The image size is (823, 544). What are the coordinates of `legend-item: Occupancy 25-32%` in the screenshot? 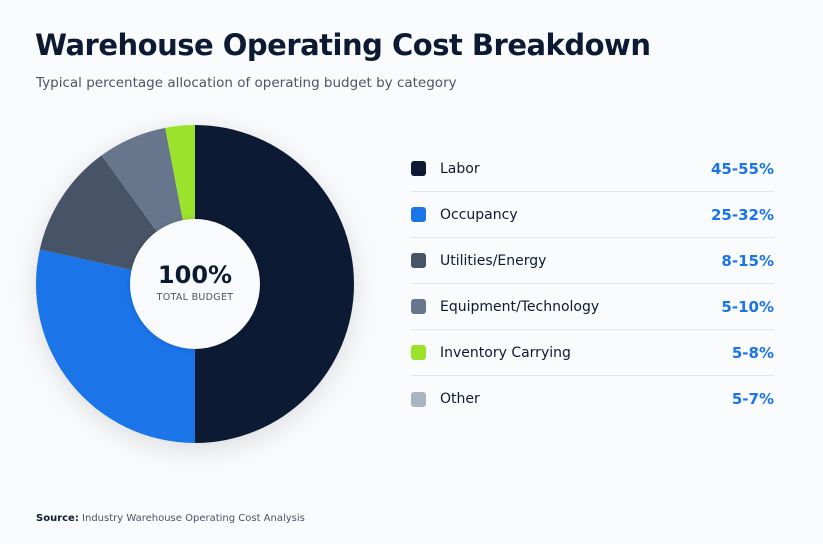 It's located at (592, 215).